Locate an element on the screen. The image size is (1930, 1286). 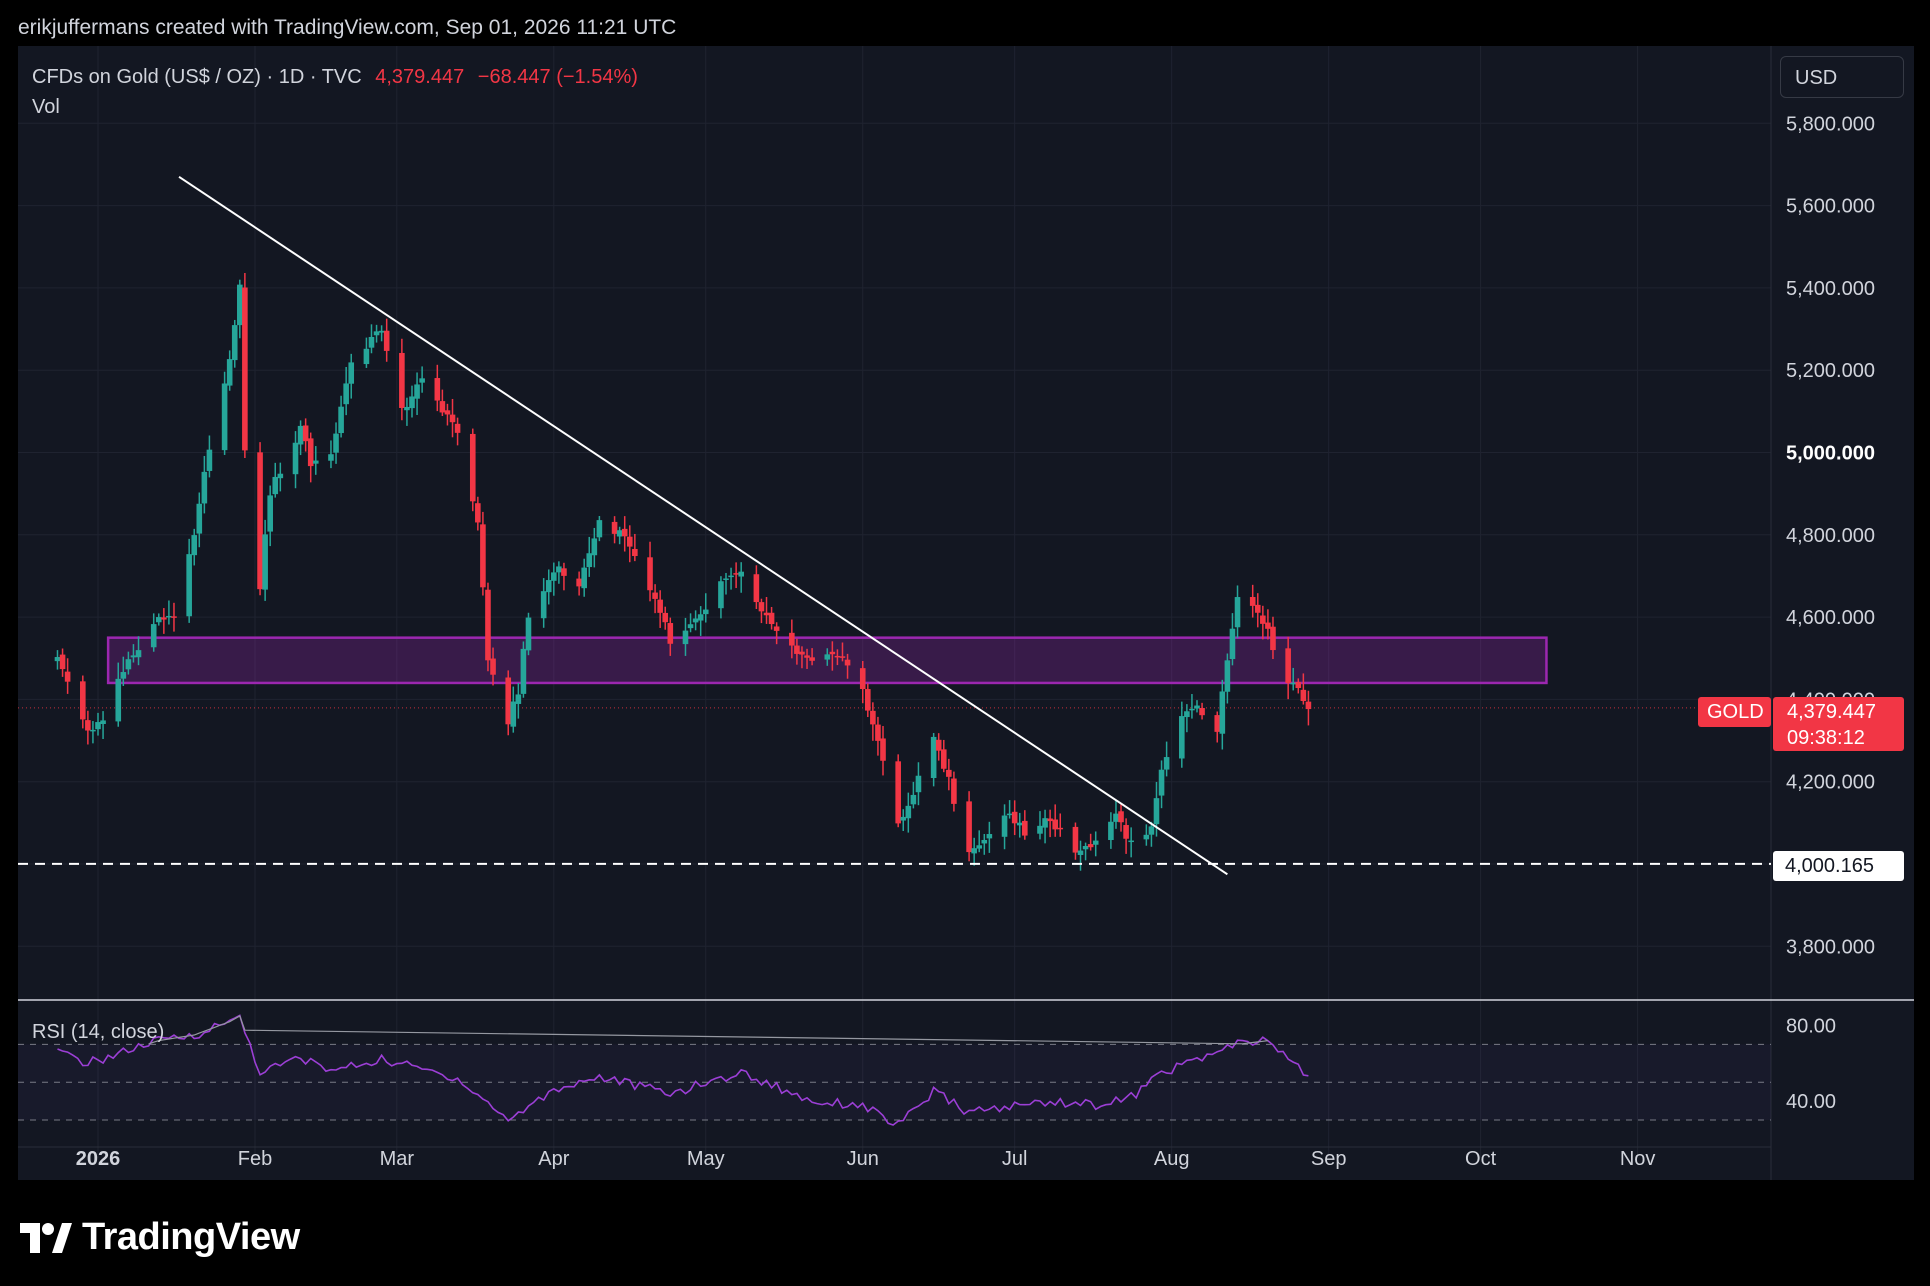
rsi-legend: RSI (14, close) is located at coordinates (98, 1032).